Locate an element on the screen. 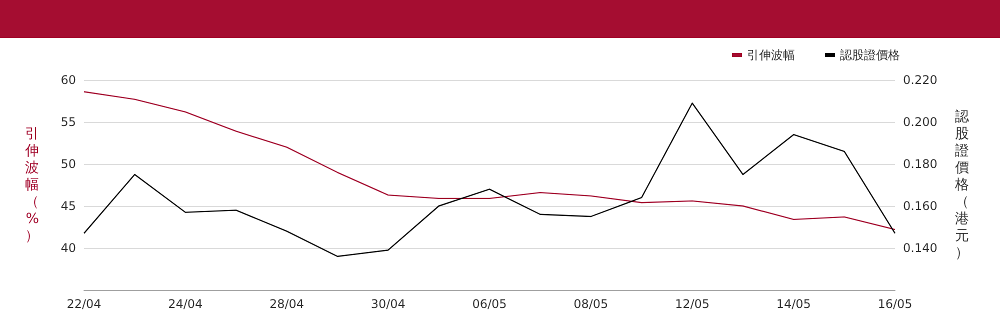 The image size is (1000, 324). x-tick-label: 12/05 is located at coordinates (692, 304).